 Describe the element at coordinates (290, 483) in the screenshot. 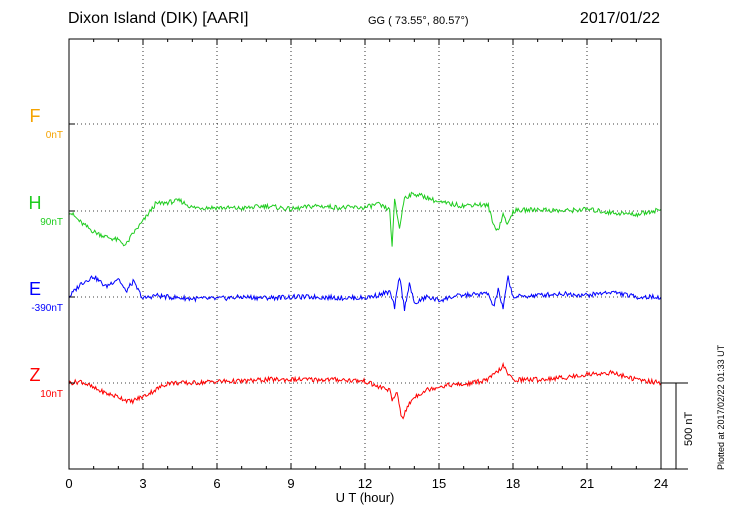

I see `x-tick-label: 9` at that location.